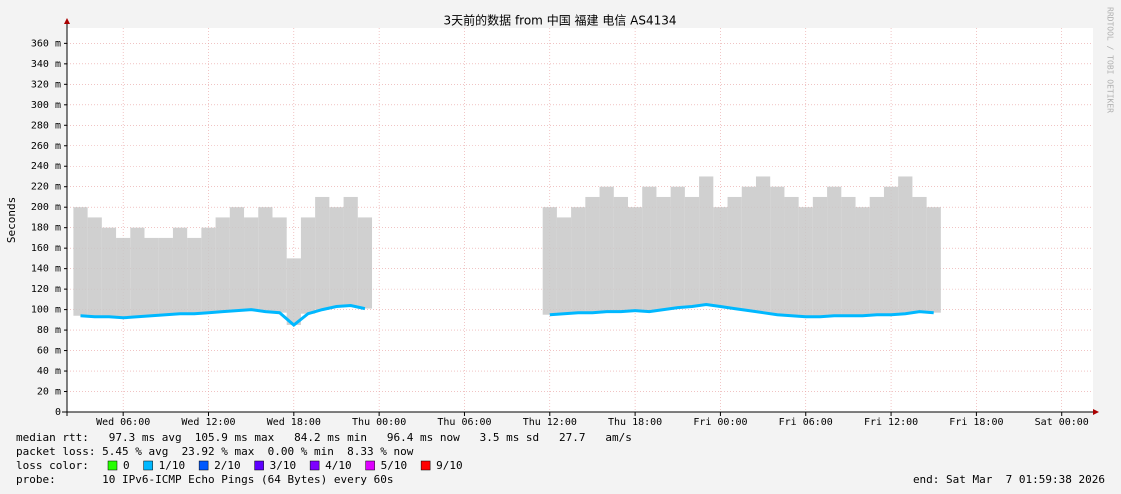  What do you see at coordinates (172, 465) in the screenshot?
I see `legend-label: 1/10` at bounding box center [172, 465].